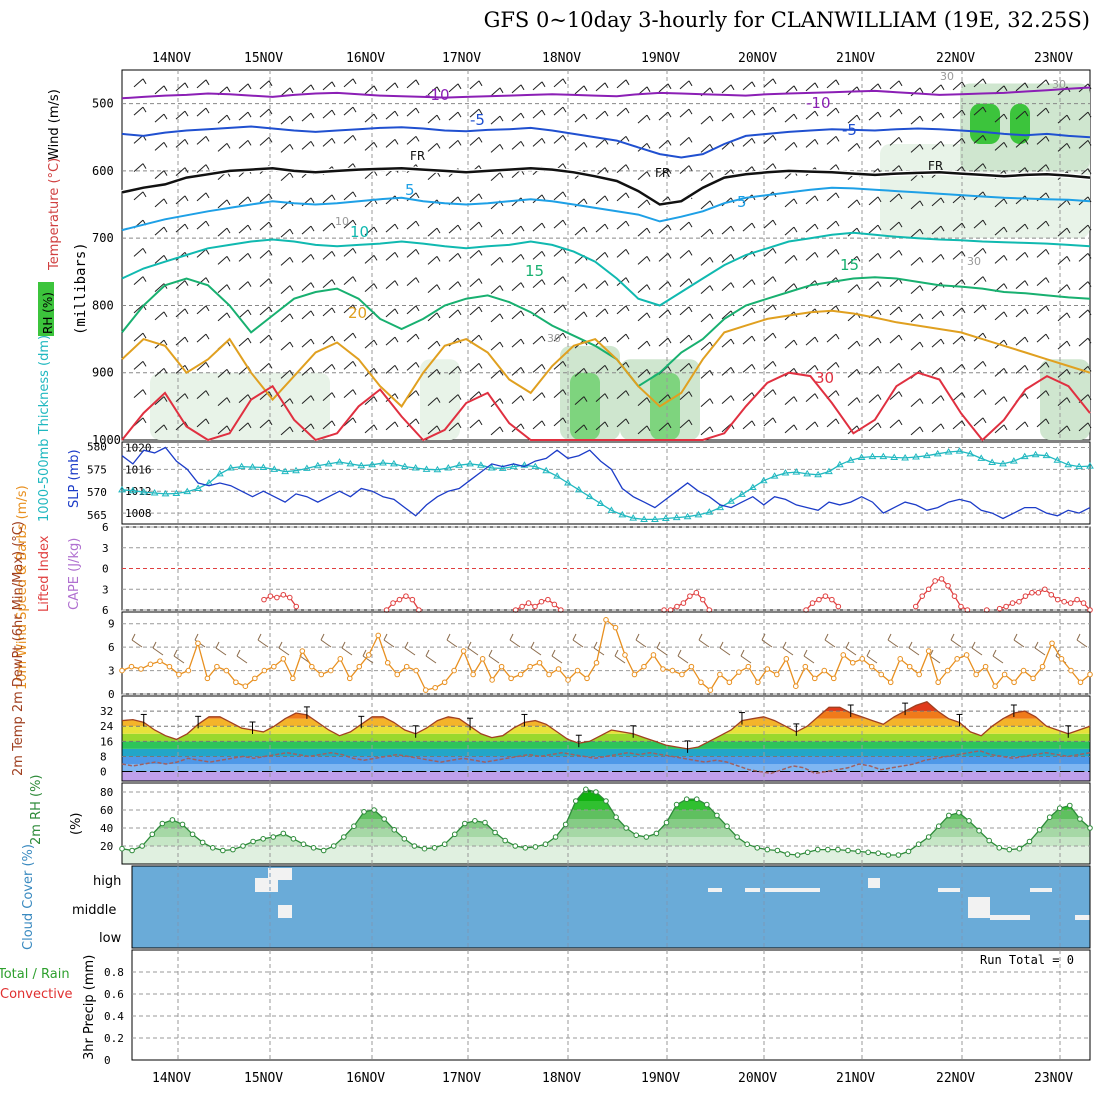  I want to click on axis-label-slp: SLP (mb), so click(74, 478).